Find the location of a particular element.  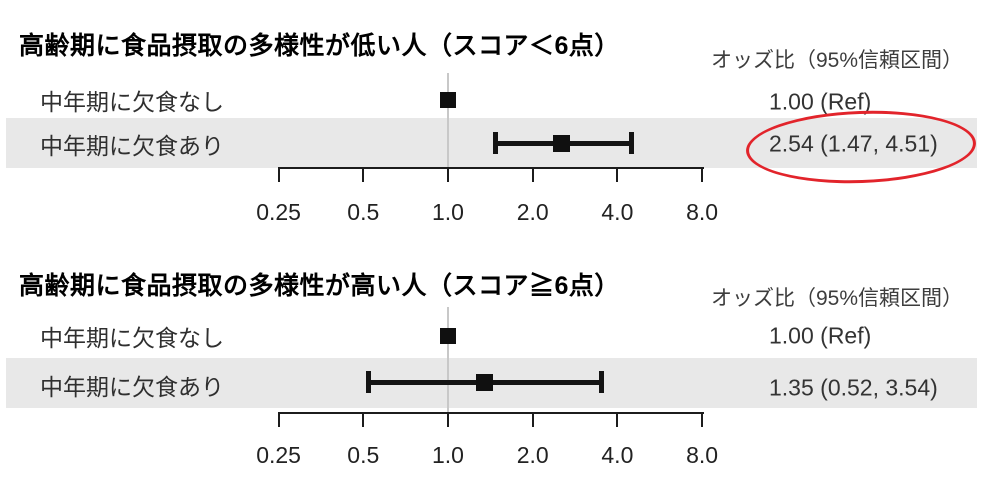

panel1-row1-label: 中年期に欠食なし is located at coordinates (132, 102).